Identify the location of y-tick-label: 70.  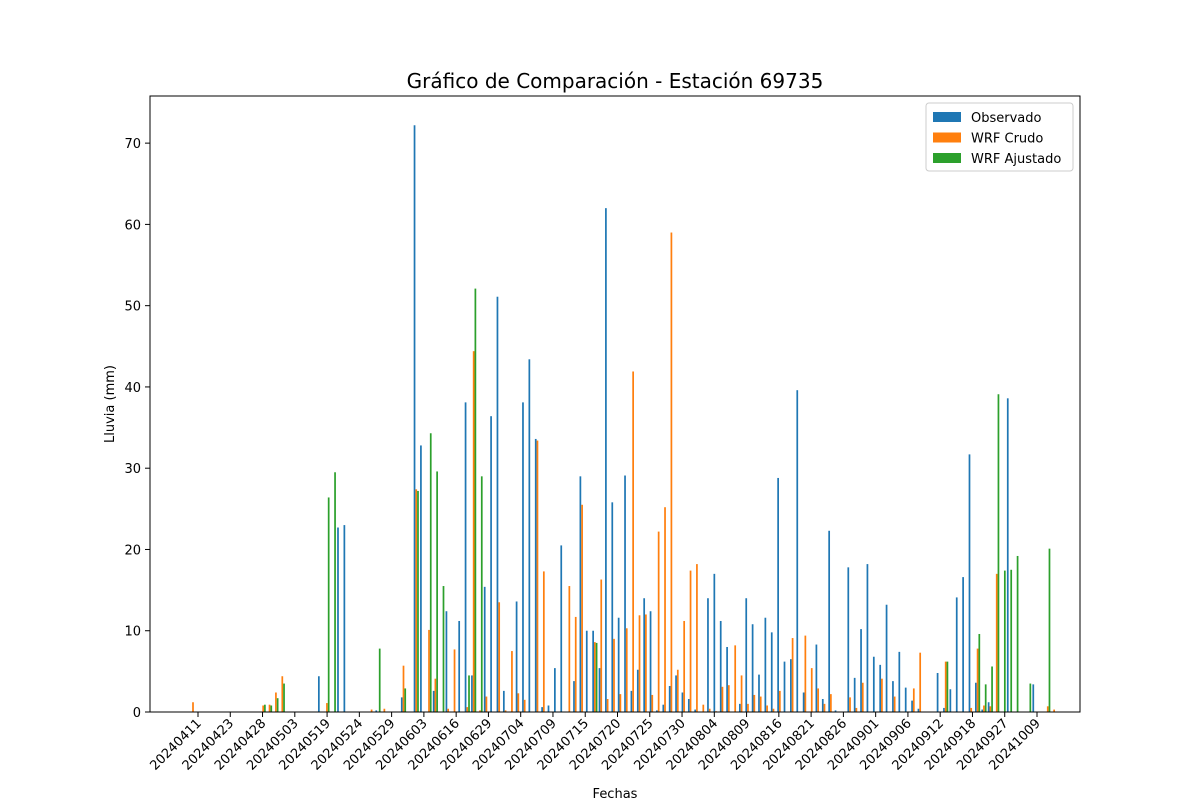
(132, 144).